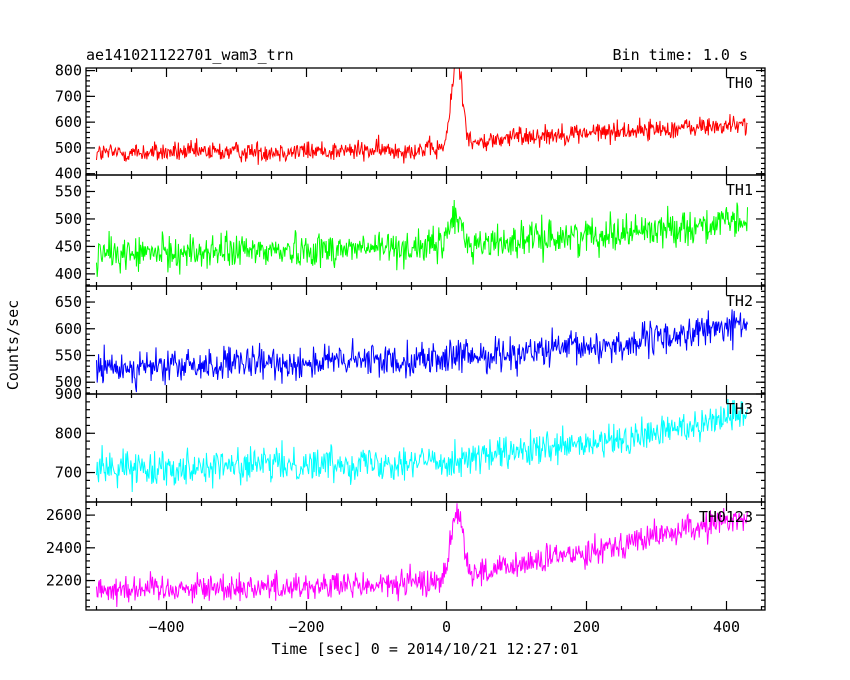  Describe the element at coordinates (739, 83) in the screenshot. I see `panel-label: TH0` at that location.